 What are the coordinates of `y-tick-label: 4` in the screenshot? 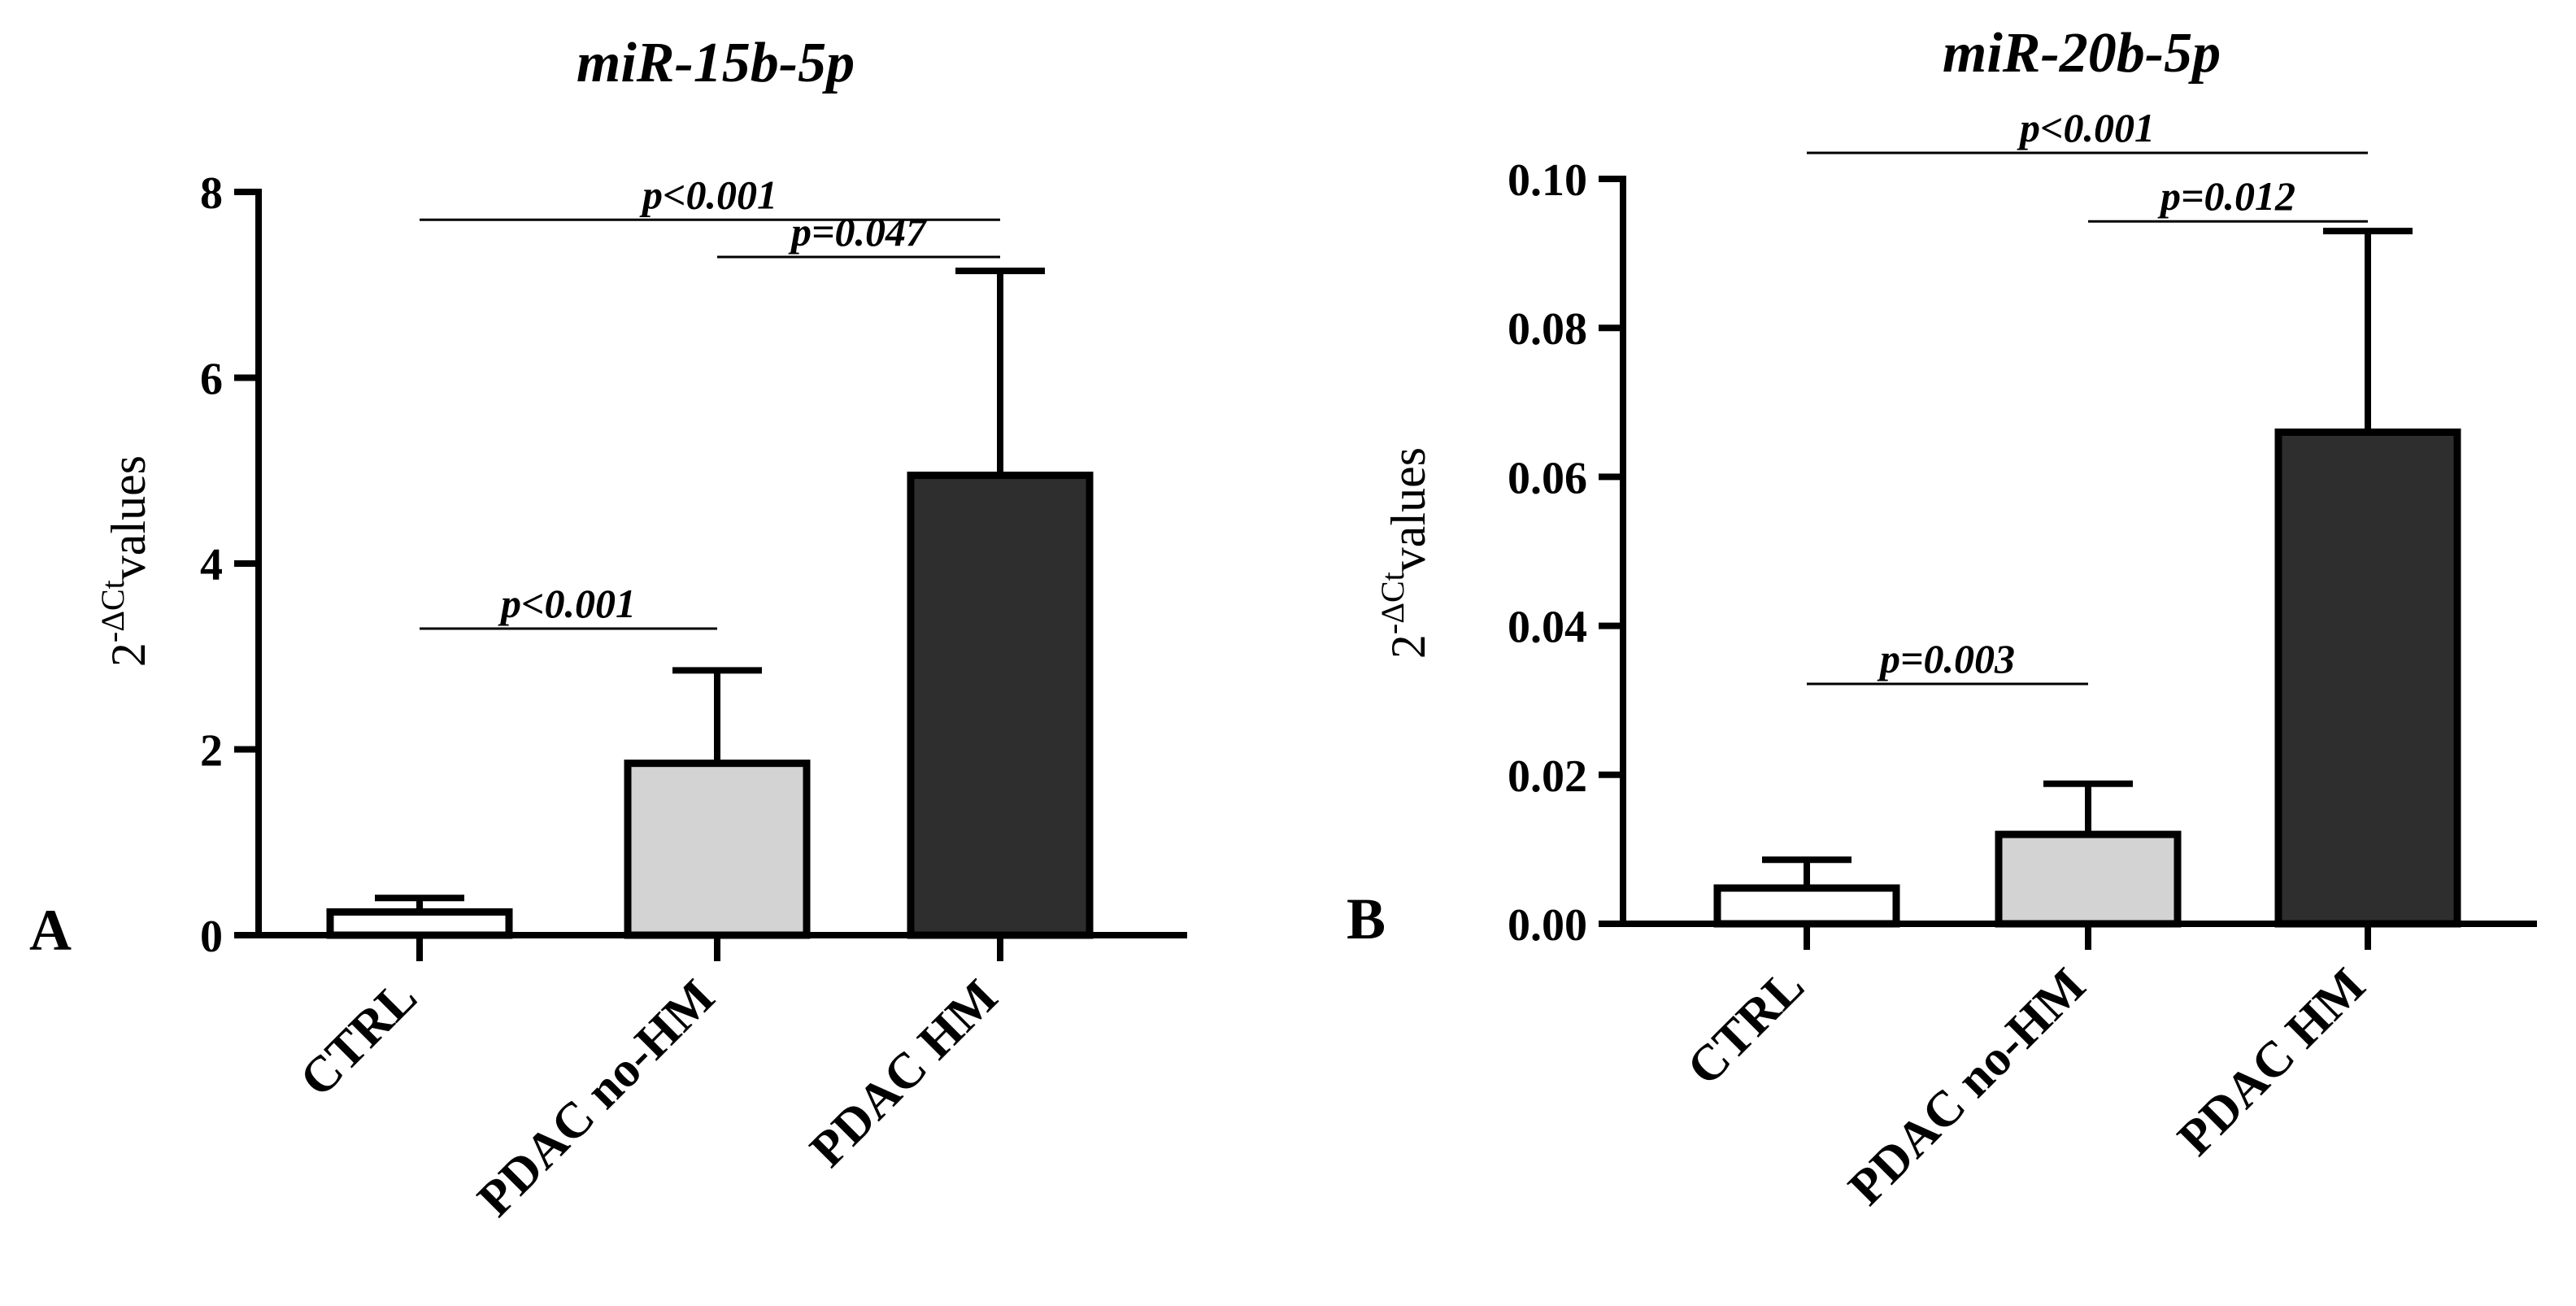 It's located at (212, 565).